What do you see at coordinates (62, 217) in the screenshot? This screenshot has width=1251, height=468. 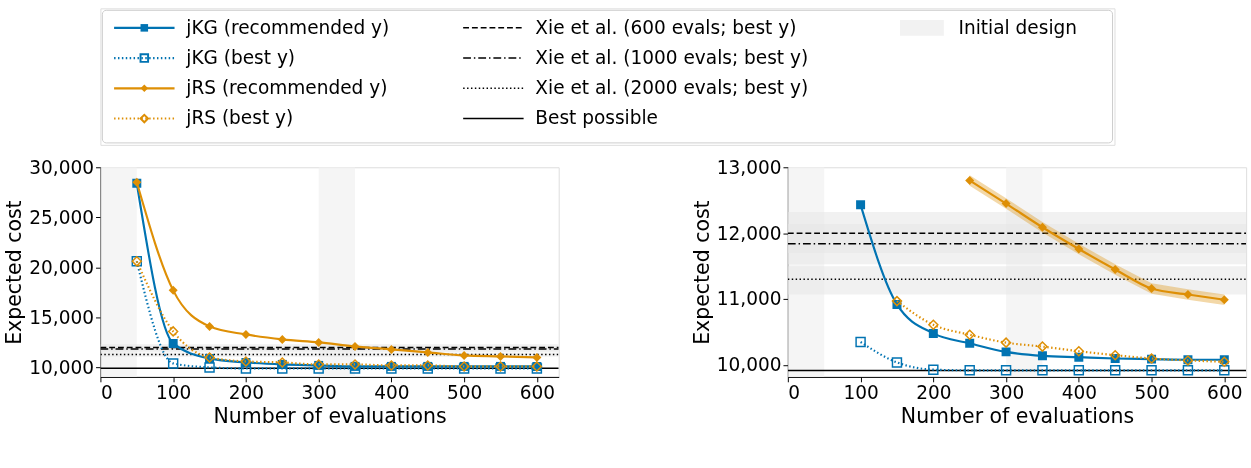 I see `y-tick-label: 25,000` at bounding box center [62, 217].